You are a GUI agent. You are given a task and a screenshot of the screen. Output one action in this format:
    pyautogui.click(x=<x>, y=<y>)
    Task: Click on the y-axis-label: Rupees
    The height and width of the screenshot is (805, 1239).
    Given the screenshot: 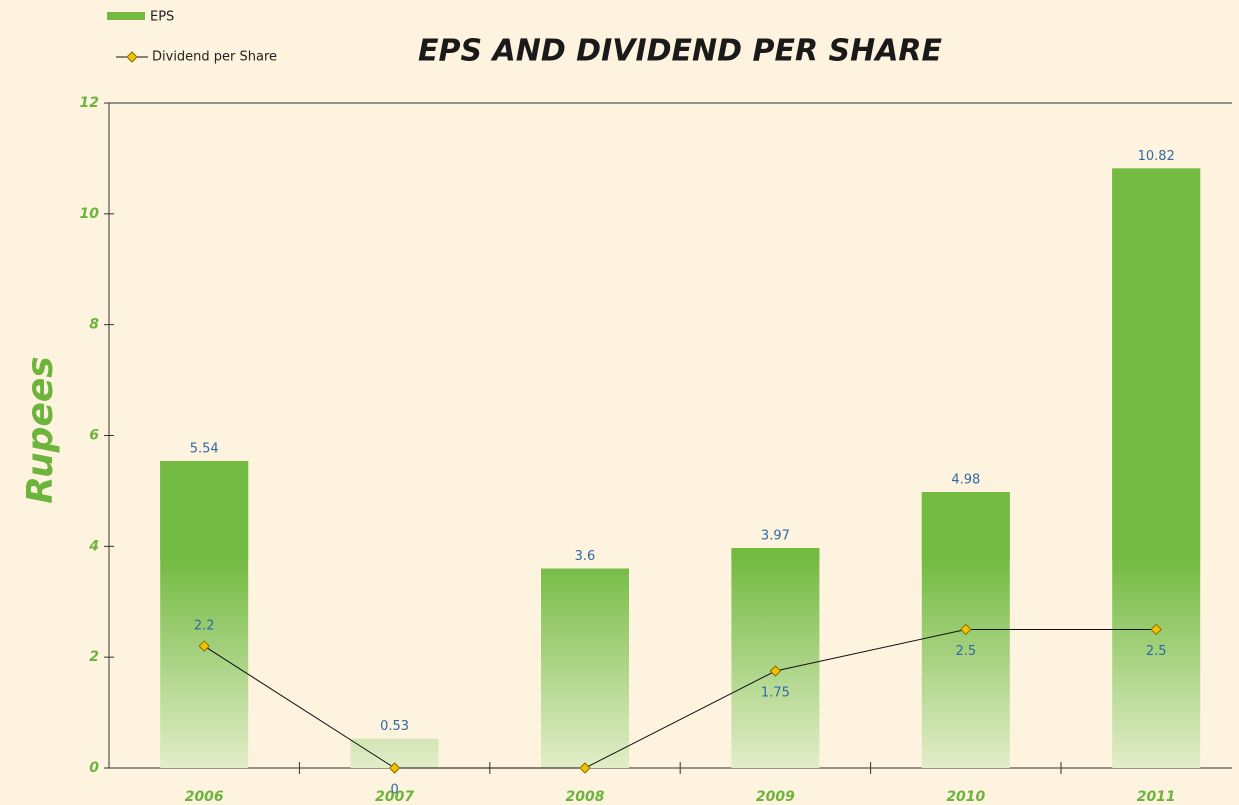 What is the action you would take?
    pyautogui.click(x=40, y=429)
    